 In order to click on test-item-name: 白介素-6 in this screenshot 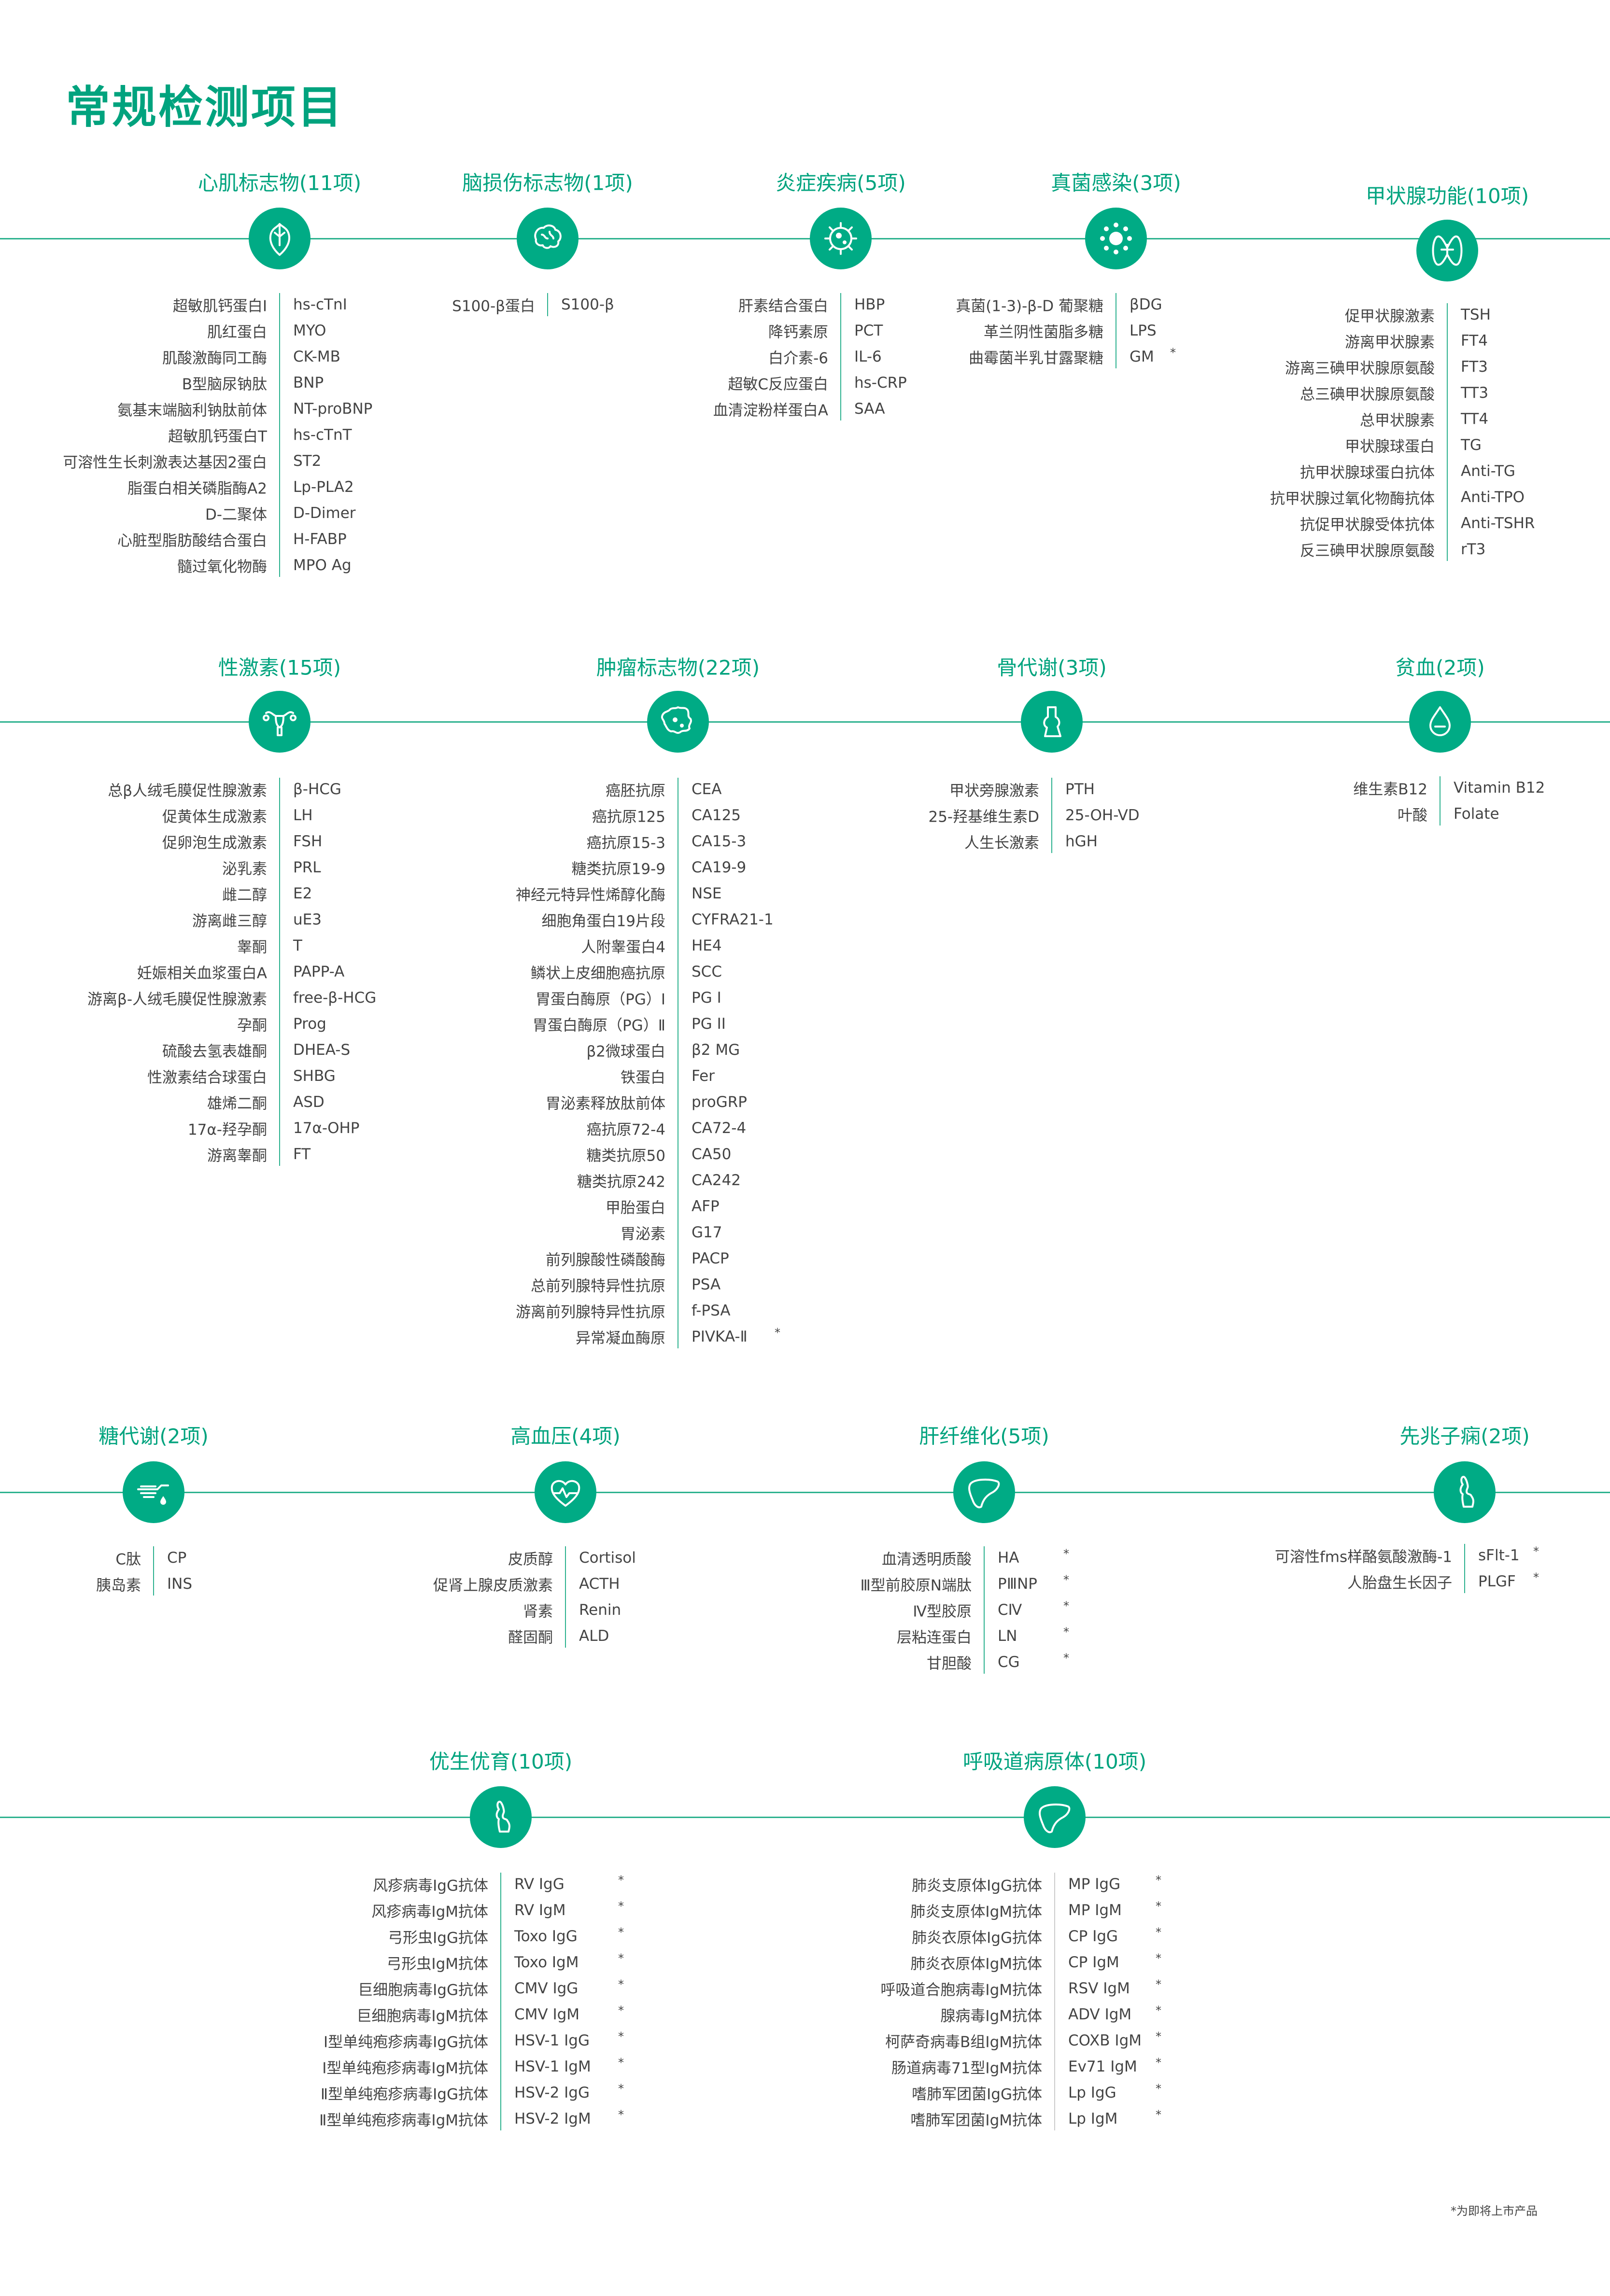, I will do `click(798, 359)`.